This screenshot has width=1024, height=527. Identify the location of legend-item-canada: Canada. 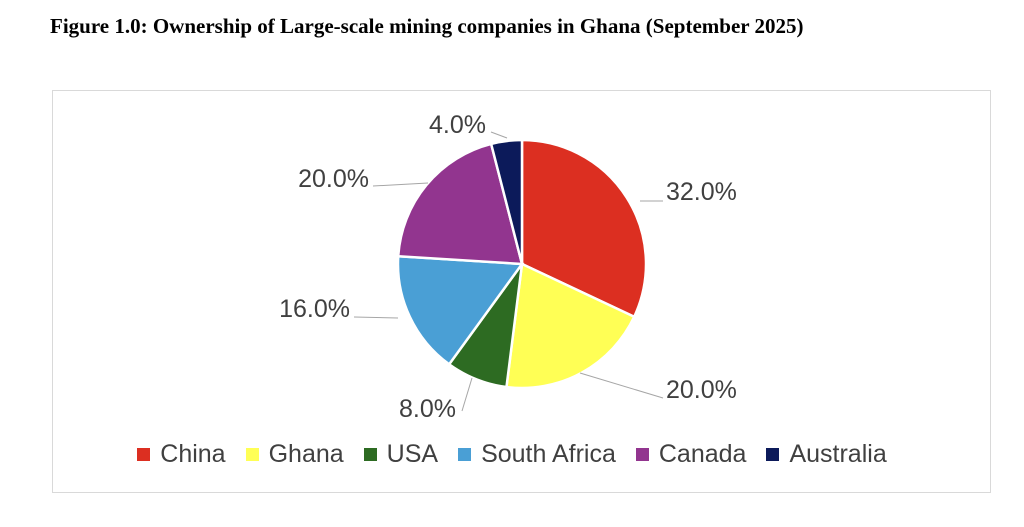
(691, 454).